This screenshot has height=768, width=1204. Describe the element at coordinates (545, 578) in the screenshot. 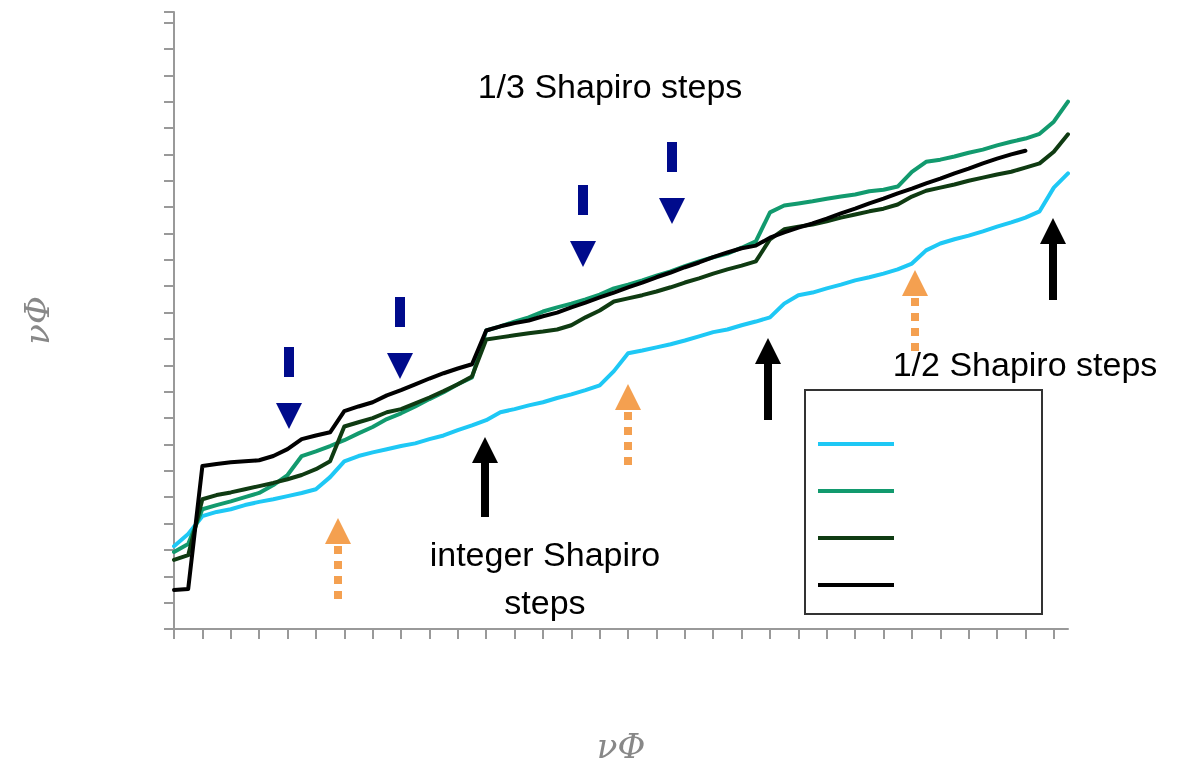

I see `annotation: integer Shapiro steps` at that location.